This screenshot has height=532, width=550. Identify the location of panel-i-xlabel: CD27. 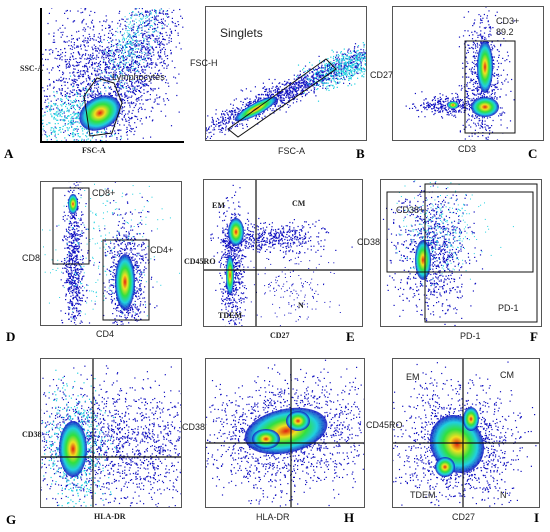
(464, 517).